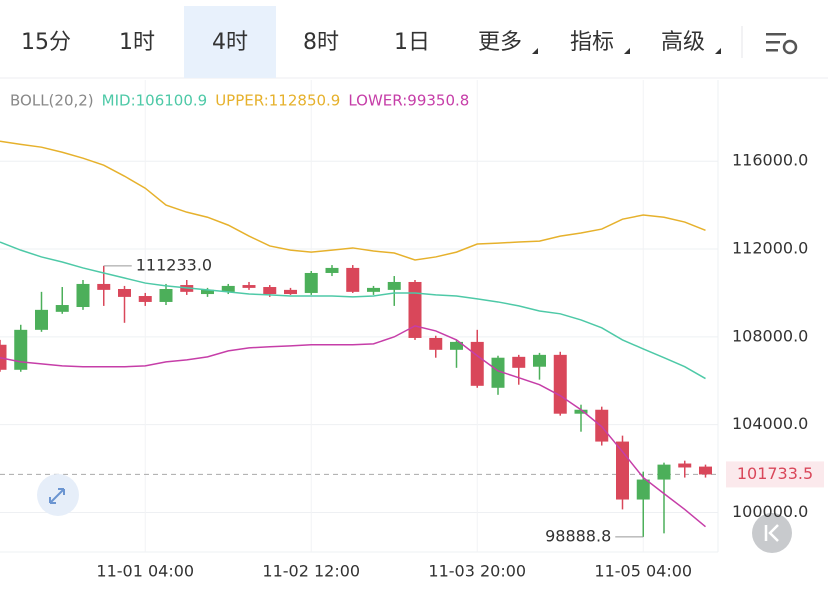 Image resolution: width=828 pixels, height=590 pixels. I want to click on y-tick-label: 116000.0, so click(770, 160).